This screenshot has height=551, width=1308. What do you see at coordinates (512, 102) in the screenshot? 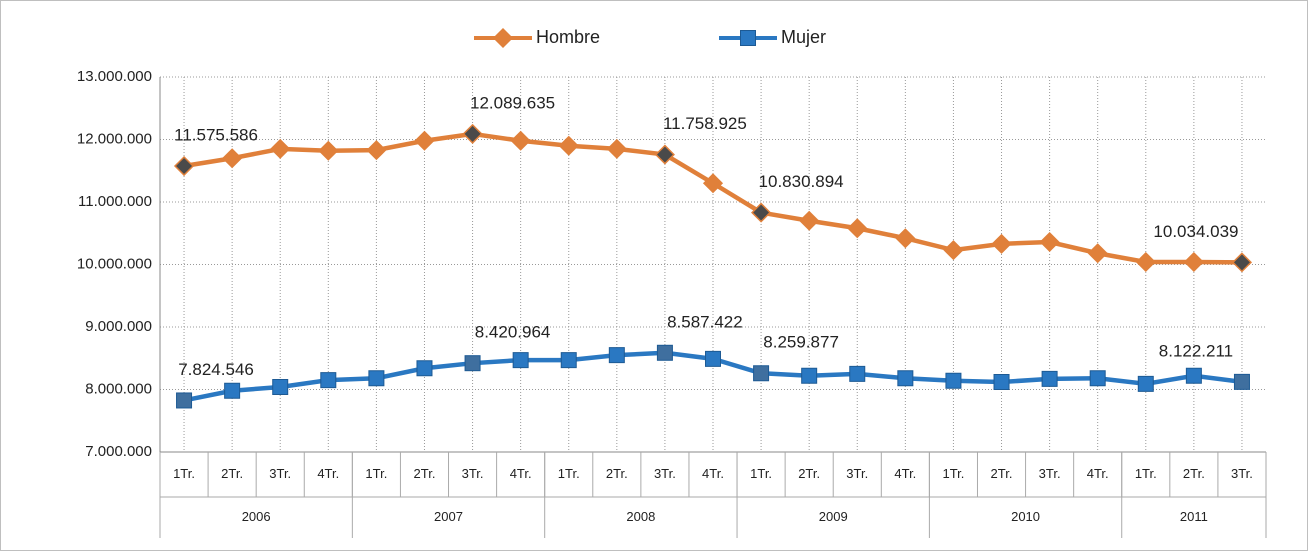
I see `data-label: 12.089.635` at bounding box center [512, 102].